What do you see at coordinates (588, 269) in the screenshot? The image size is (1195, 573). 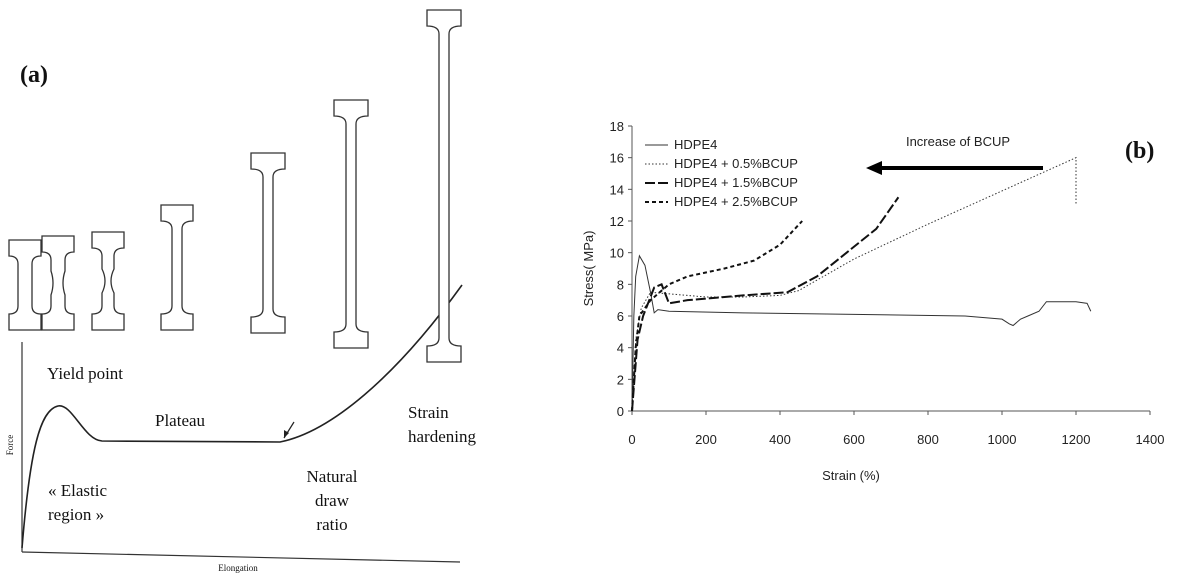 I see `y-axis-label: Stress( MPa)` at bounding box center [588, 269].